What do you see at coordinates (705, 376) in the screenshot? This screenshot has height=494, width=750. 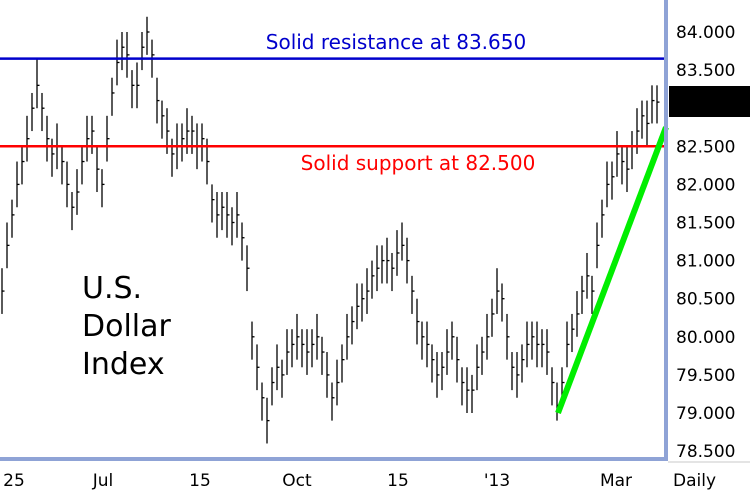 I see `y-tick-label: 79.500` at bounding box center [705, 376].